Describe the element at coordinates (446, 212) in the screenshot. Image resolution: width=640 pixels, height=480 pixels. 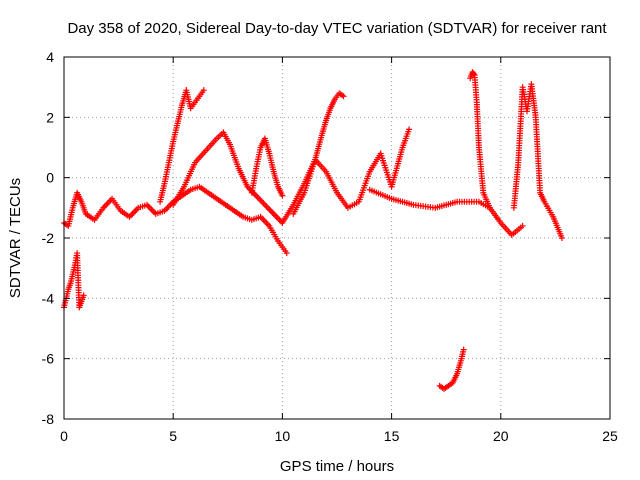
I see `series-sat-h` at that location.